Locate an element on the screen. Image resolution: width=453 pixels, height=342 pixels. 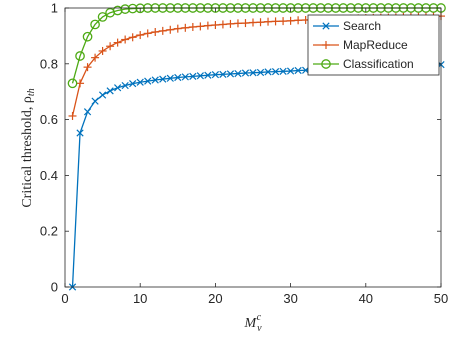
legend-label-classification: Classification is located at coordinates (378, 64).